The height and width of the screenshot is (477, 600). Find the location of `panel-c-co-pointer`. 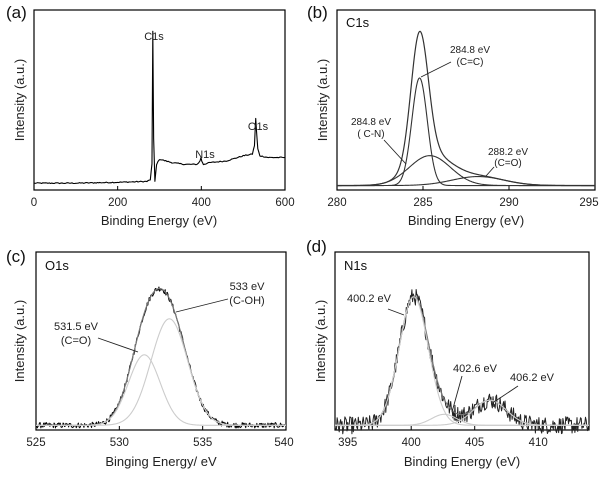

panel-c-co-pointer is located at coordinates (118, 345).